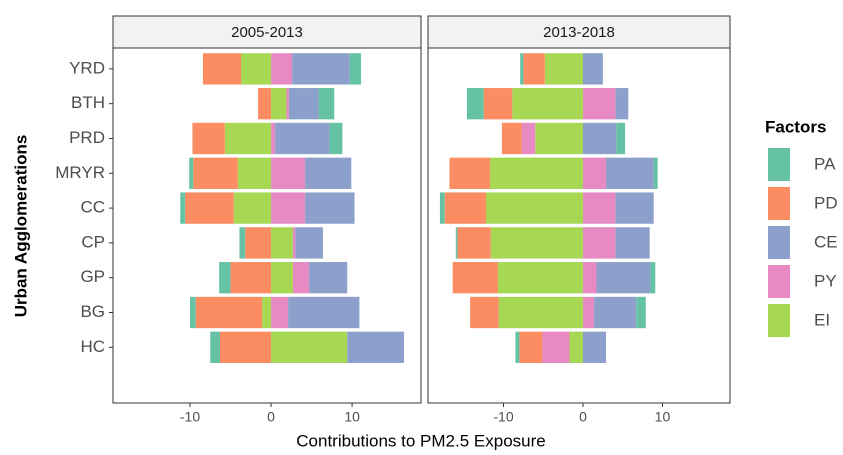 The height and width of the screenshot is (455, 843). Describe the element at coordinates (87, 67) in the screenshot. I see `y-tick-label: YRD` at that location.